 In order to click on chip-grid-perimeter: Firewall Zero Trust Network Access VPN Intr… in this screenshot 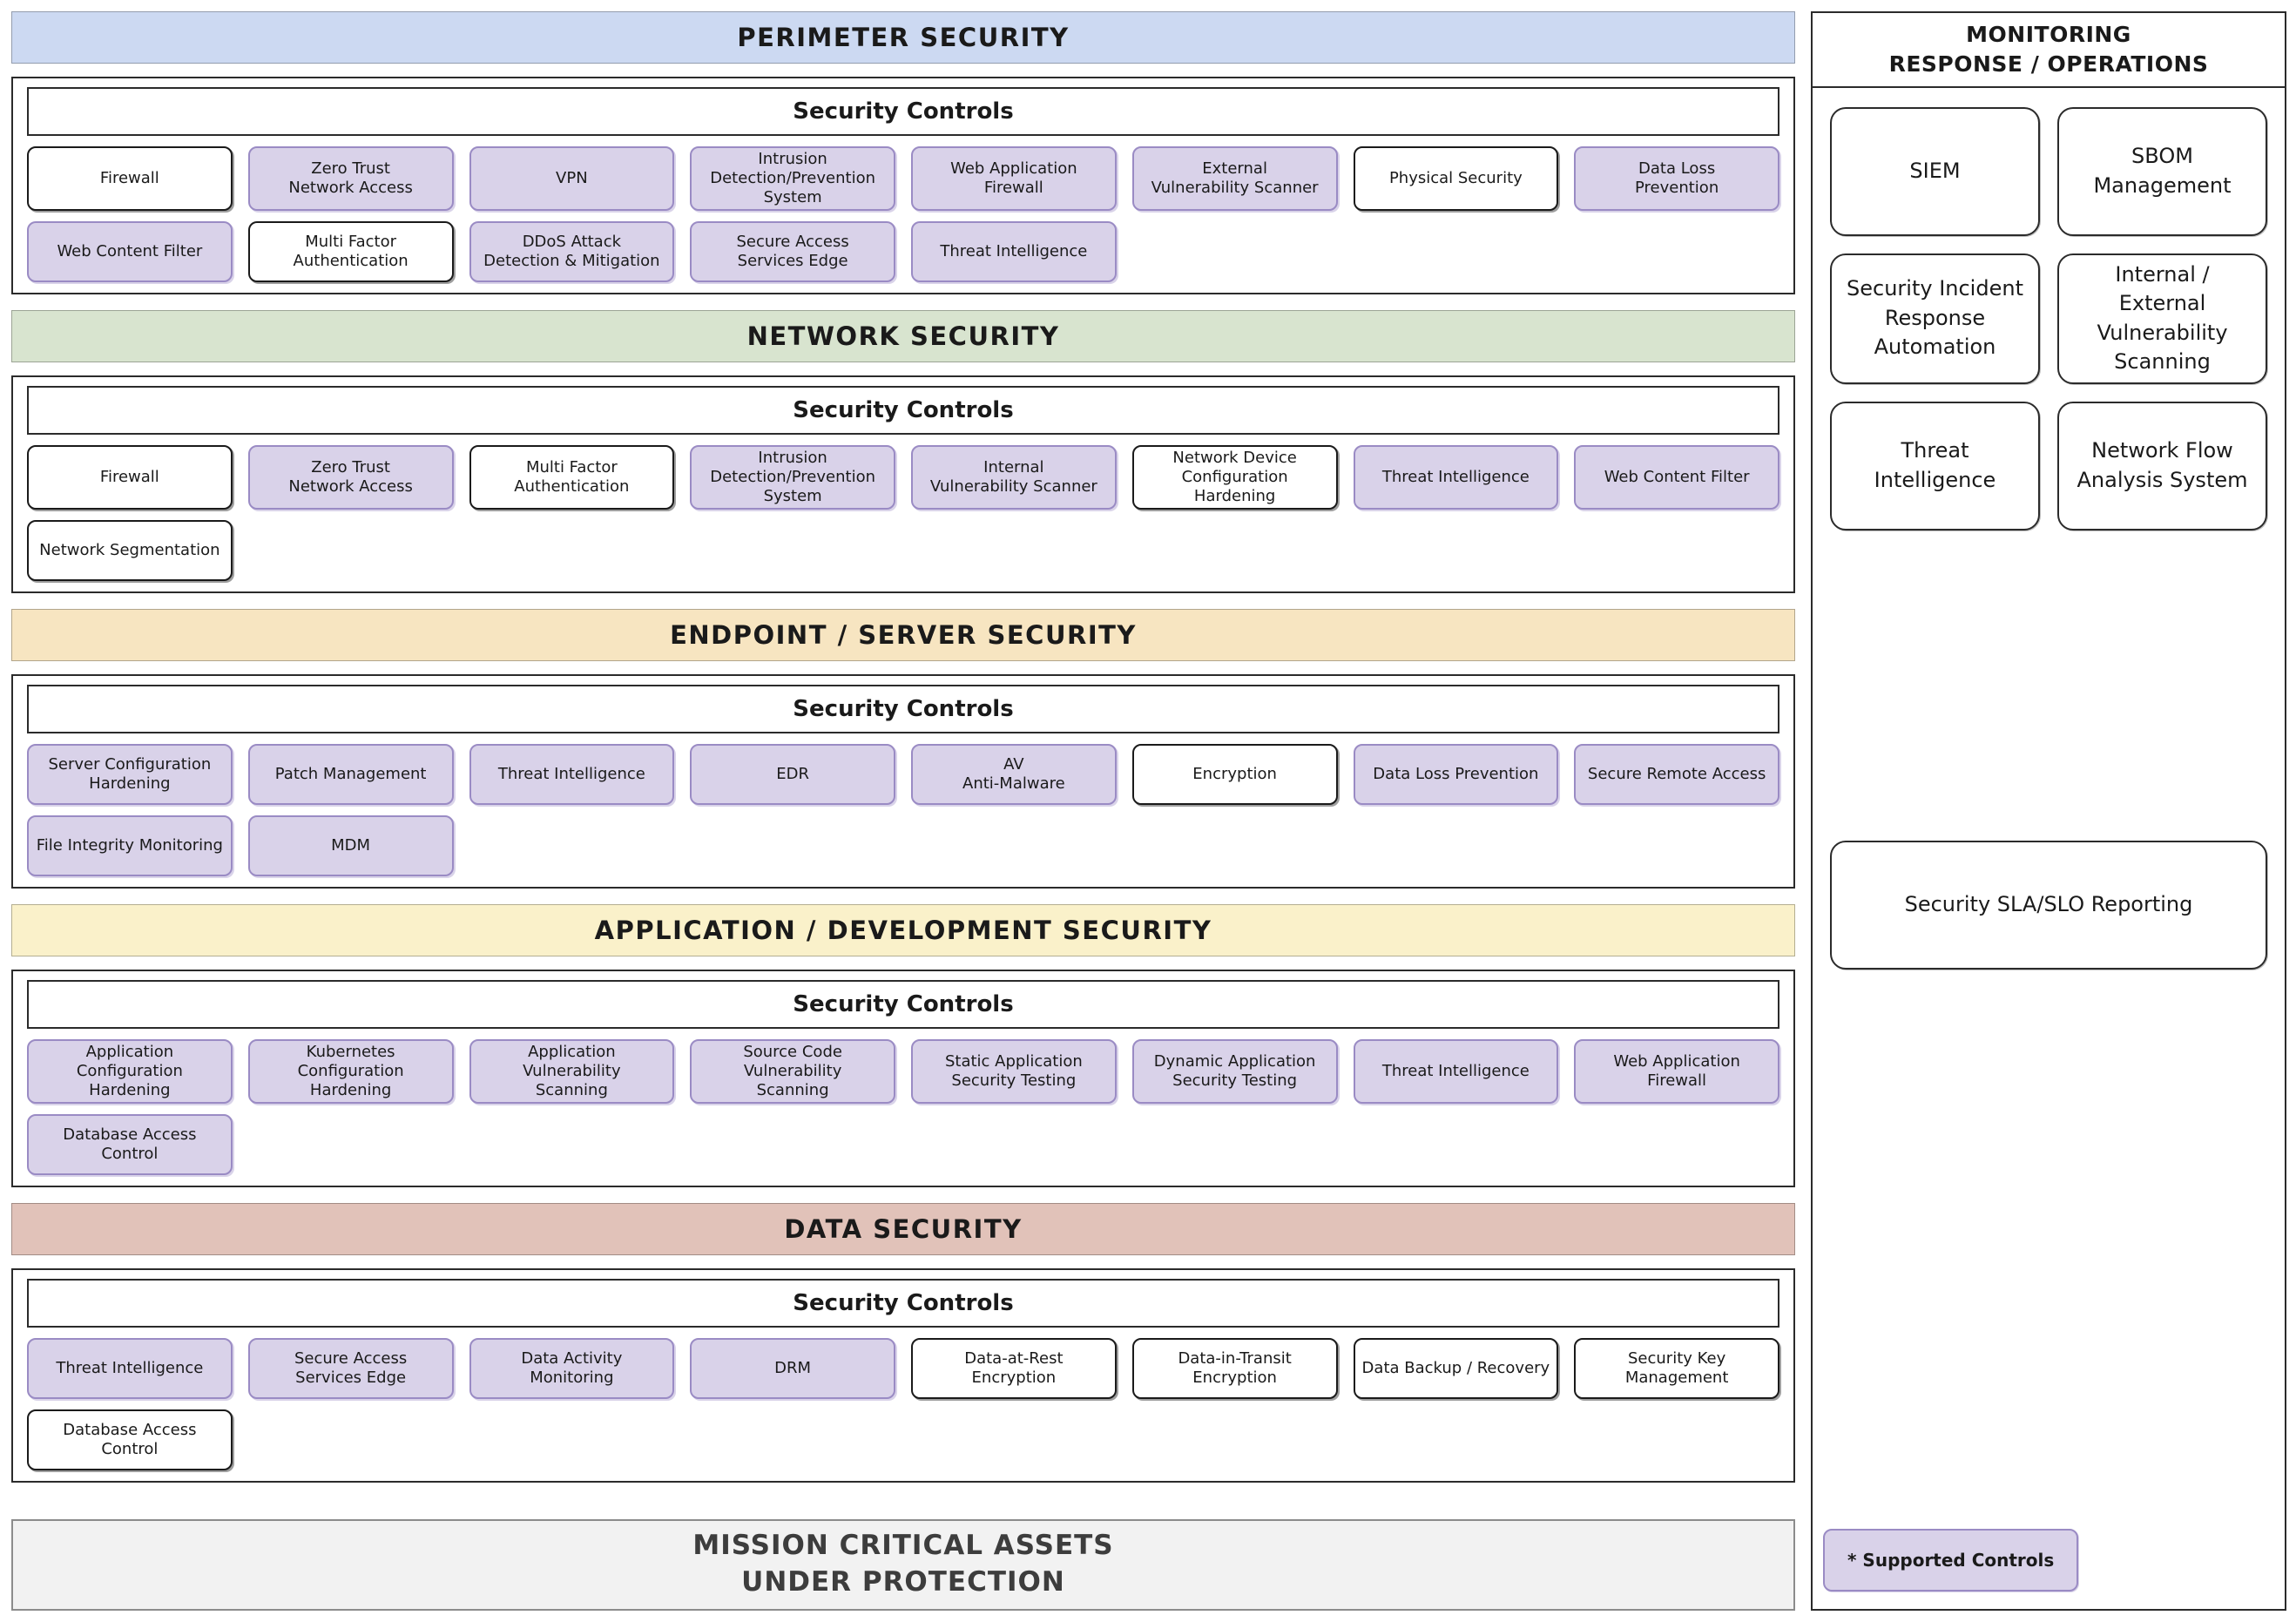, I will do `click(903, 214)`.